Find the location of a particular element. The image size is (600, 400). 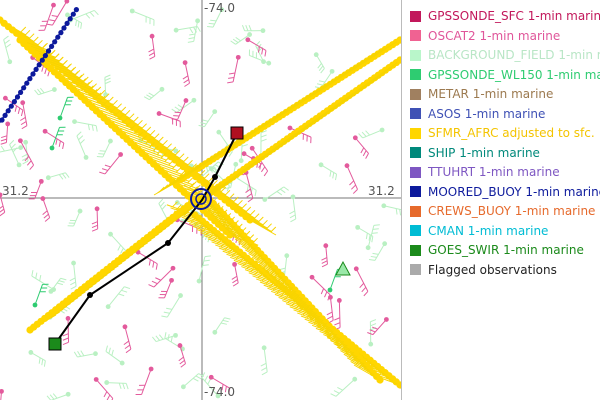

legend-label: METAR 1-min marine is located at coordinates (491, 94).